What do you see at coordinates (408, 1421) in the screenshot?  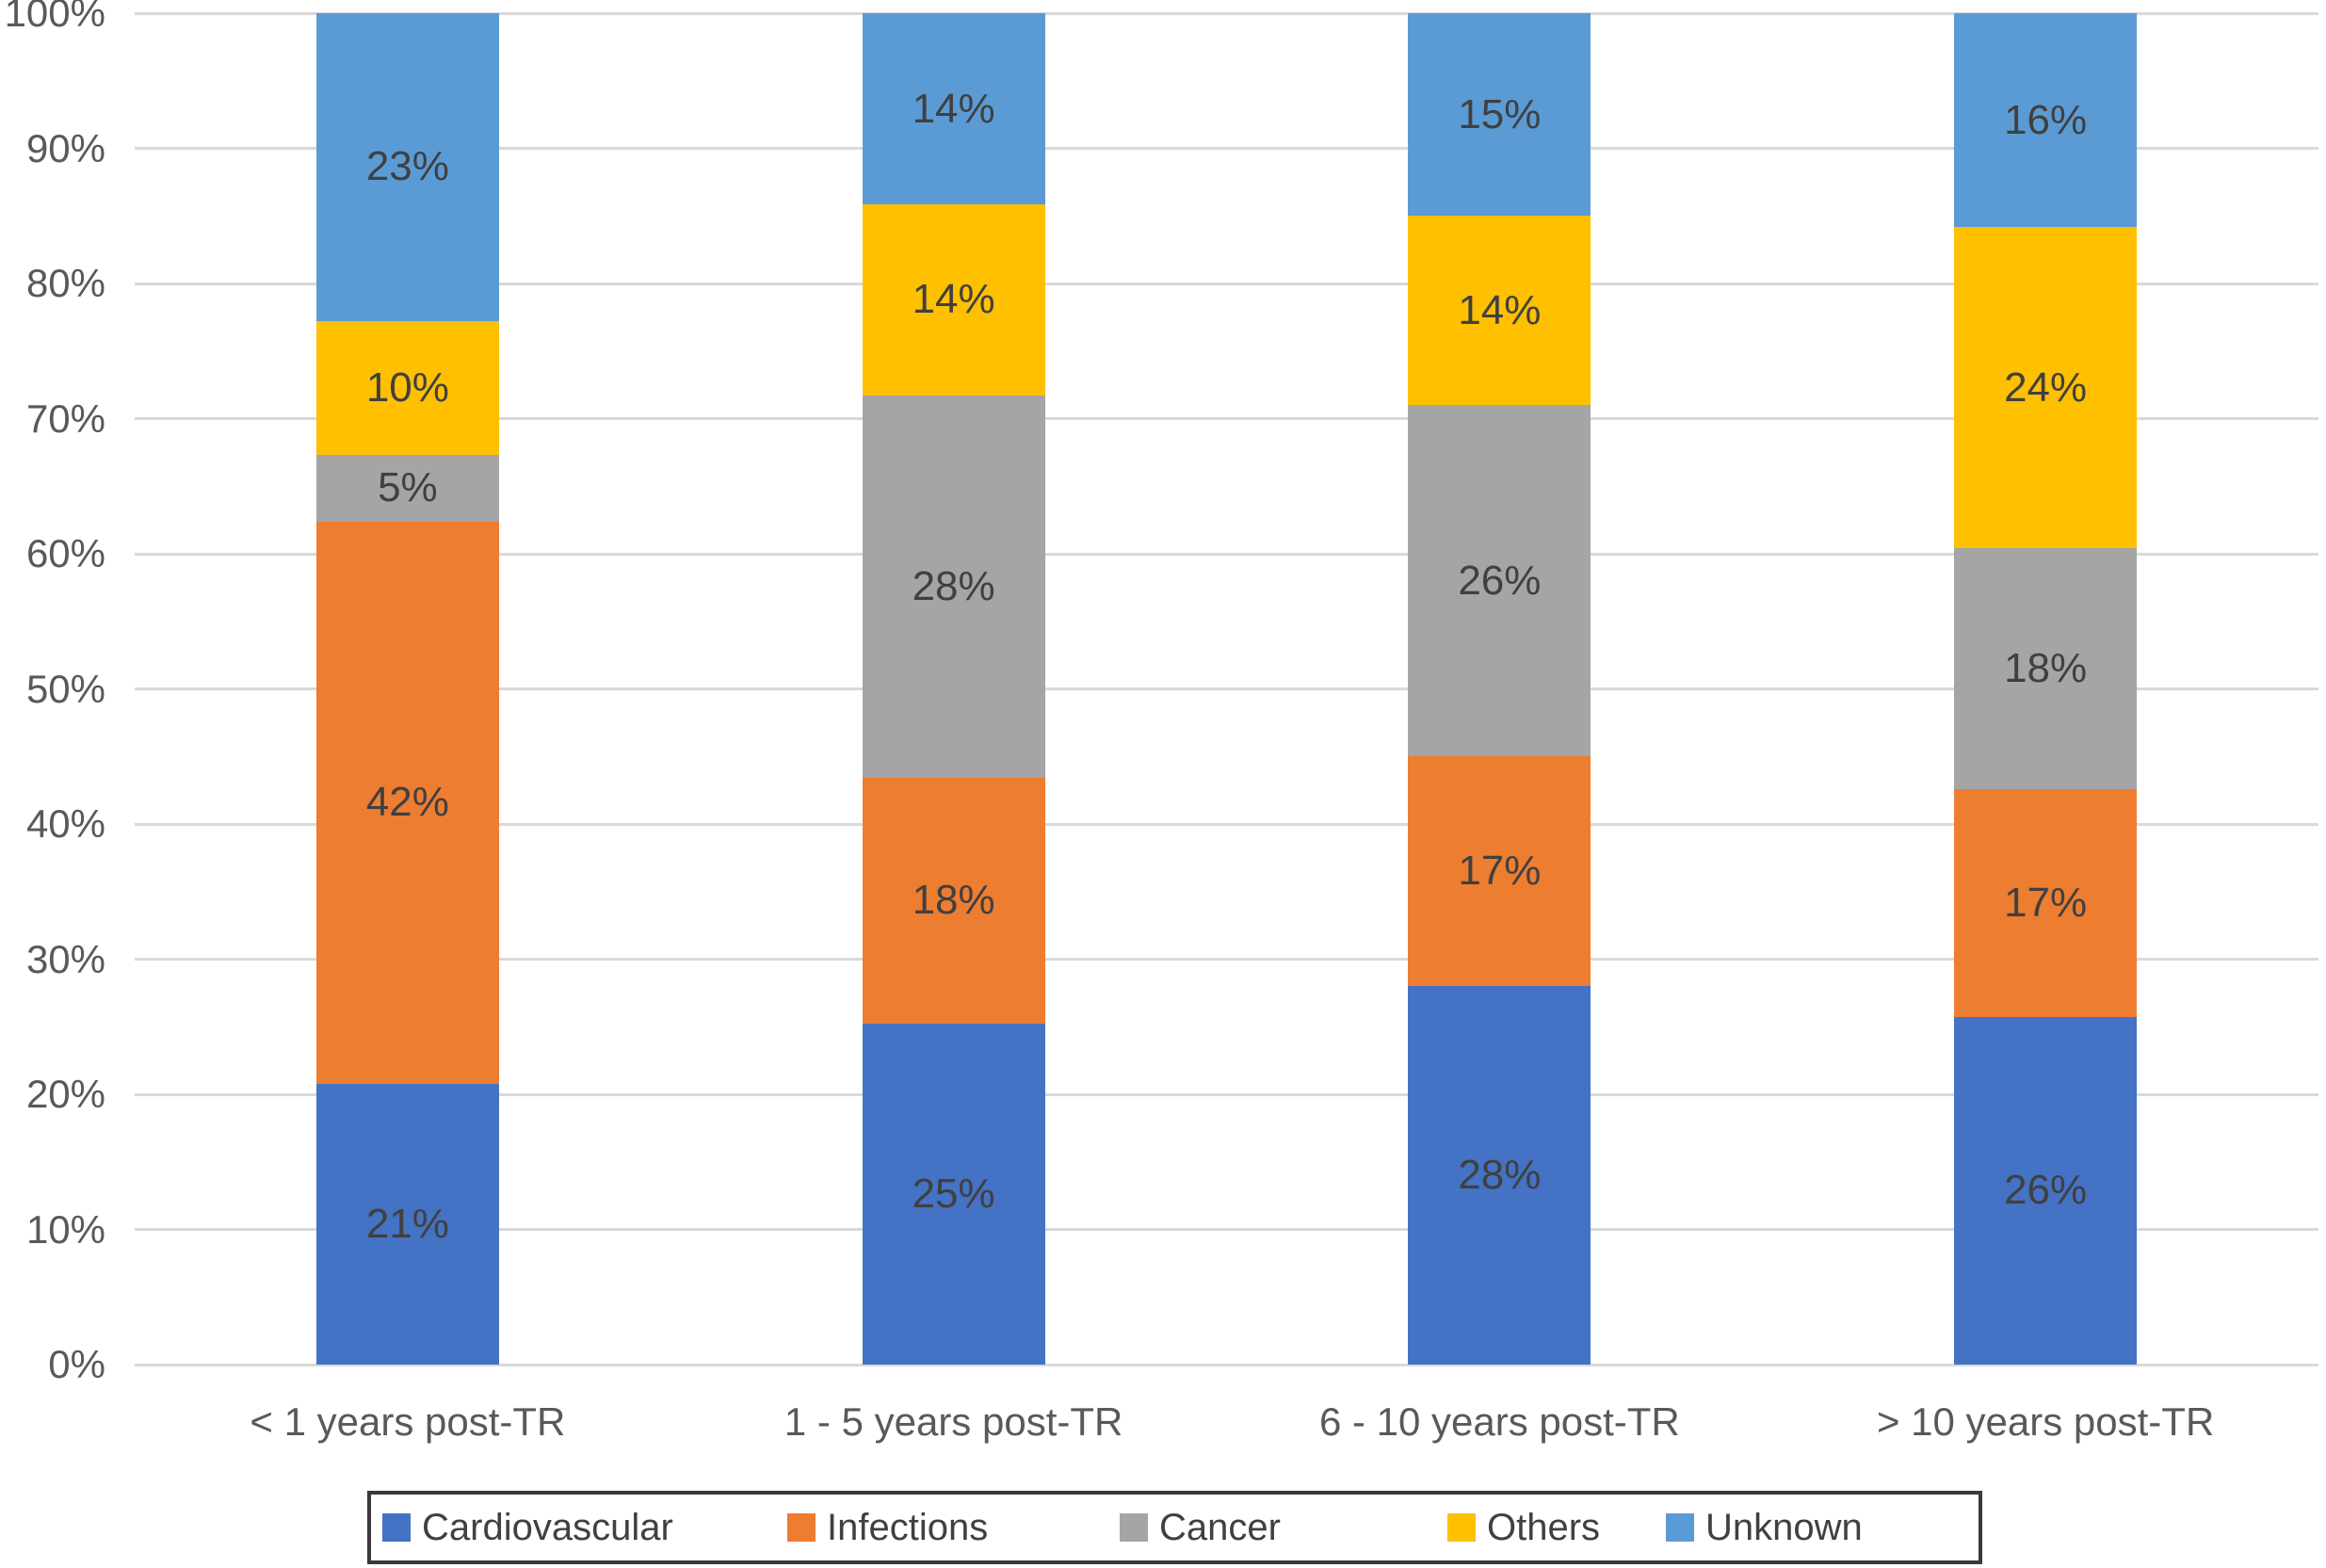 I see `x-axis-label: < 1 years post-TR` at bounding box center [408, 1421].